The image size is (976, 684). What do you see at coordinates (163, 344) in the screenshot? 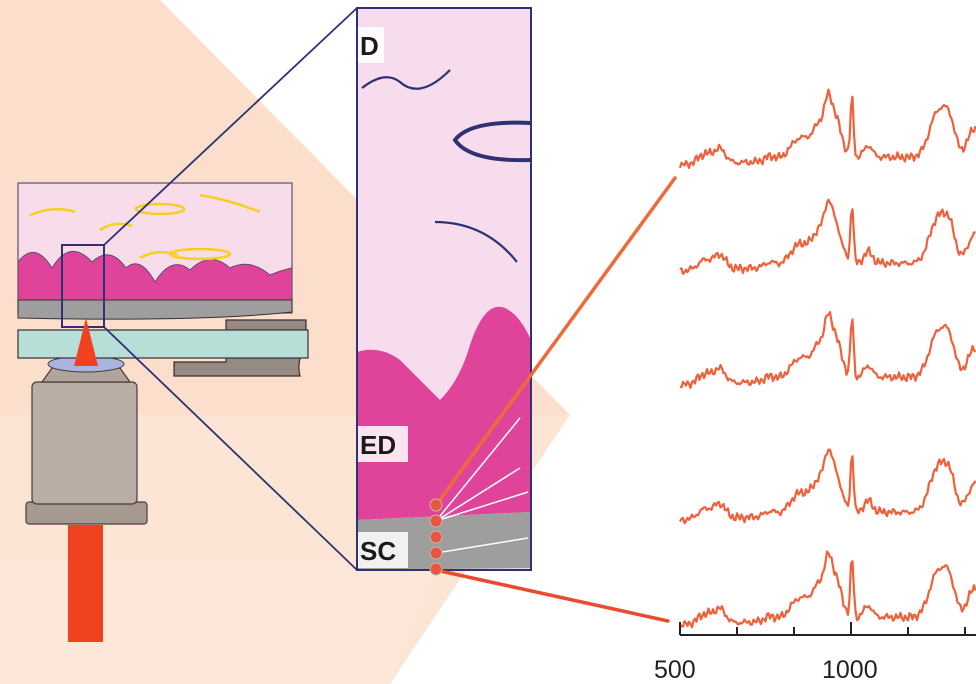
I see `coverslip` at bounding box center [163, 344].